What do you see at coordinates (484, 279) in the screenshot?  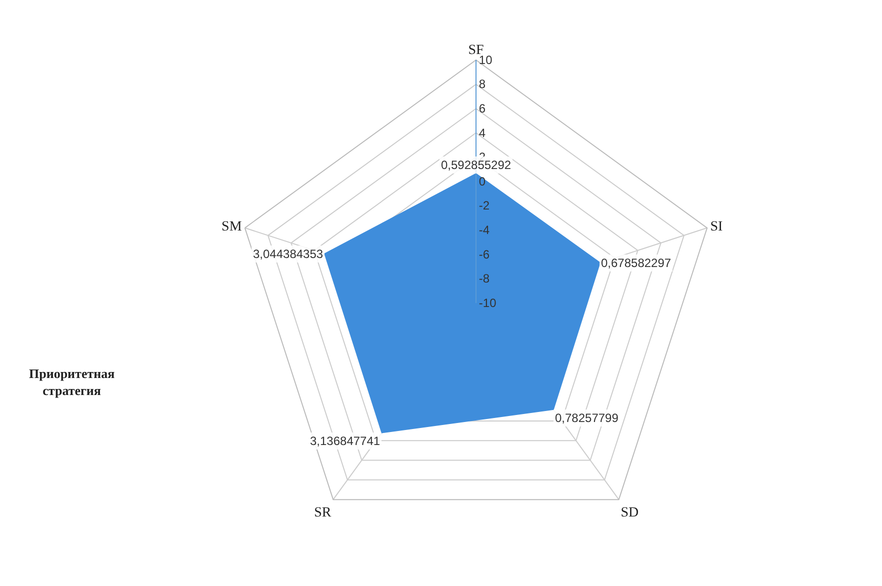 I see `y-tick-label: -8` at bounding box center [484, 279].